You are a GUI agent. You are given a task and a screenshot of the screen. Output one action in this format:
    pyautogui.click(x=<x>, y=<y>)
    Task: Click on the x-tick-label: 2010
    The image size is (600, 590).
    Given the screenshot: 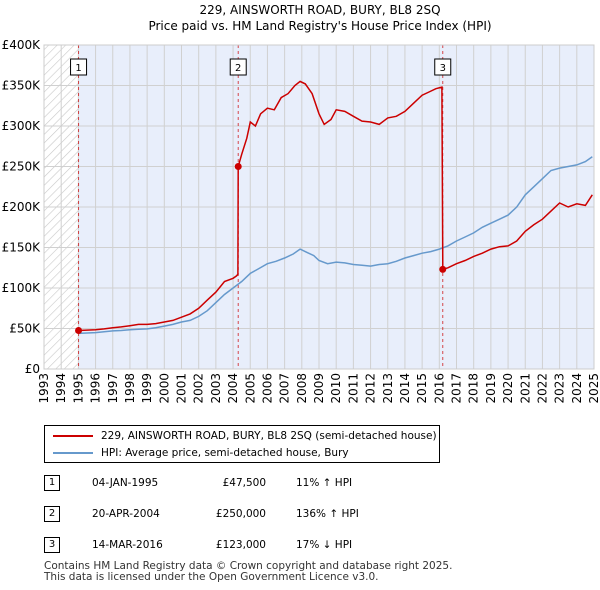 What is the action you would take?
    pyautogui.click(x=336, y=388)
    